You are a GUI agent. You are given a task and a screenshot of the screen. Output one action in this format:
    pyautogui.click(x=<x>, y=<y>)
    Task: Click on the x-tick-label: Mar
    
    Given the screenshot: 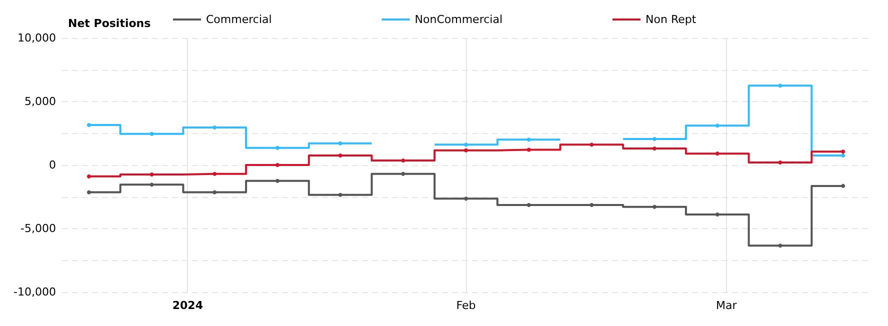 What is the action you would take?
    pyautogui.click(x=727, y=305)
    